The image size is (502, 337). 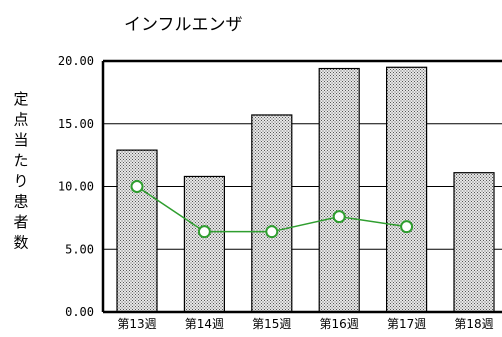 I want to click on x-tick-label: 第18週, so click(x=473, y=324).